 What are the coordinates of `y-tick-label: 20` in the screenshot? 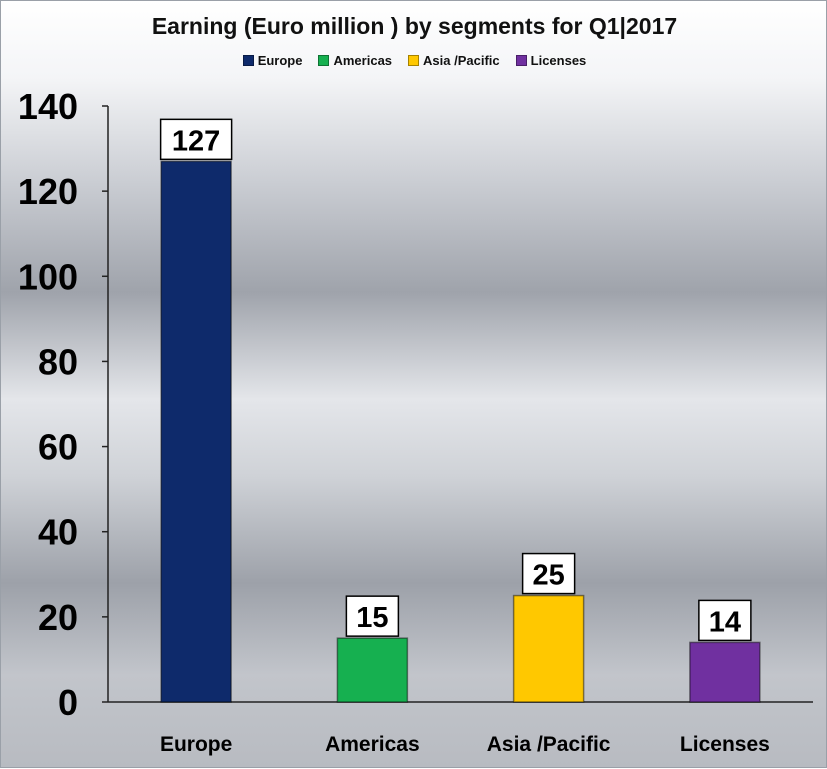 It's located at (58, 617).